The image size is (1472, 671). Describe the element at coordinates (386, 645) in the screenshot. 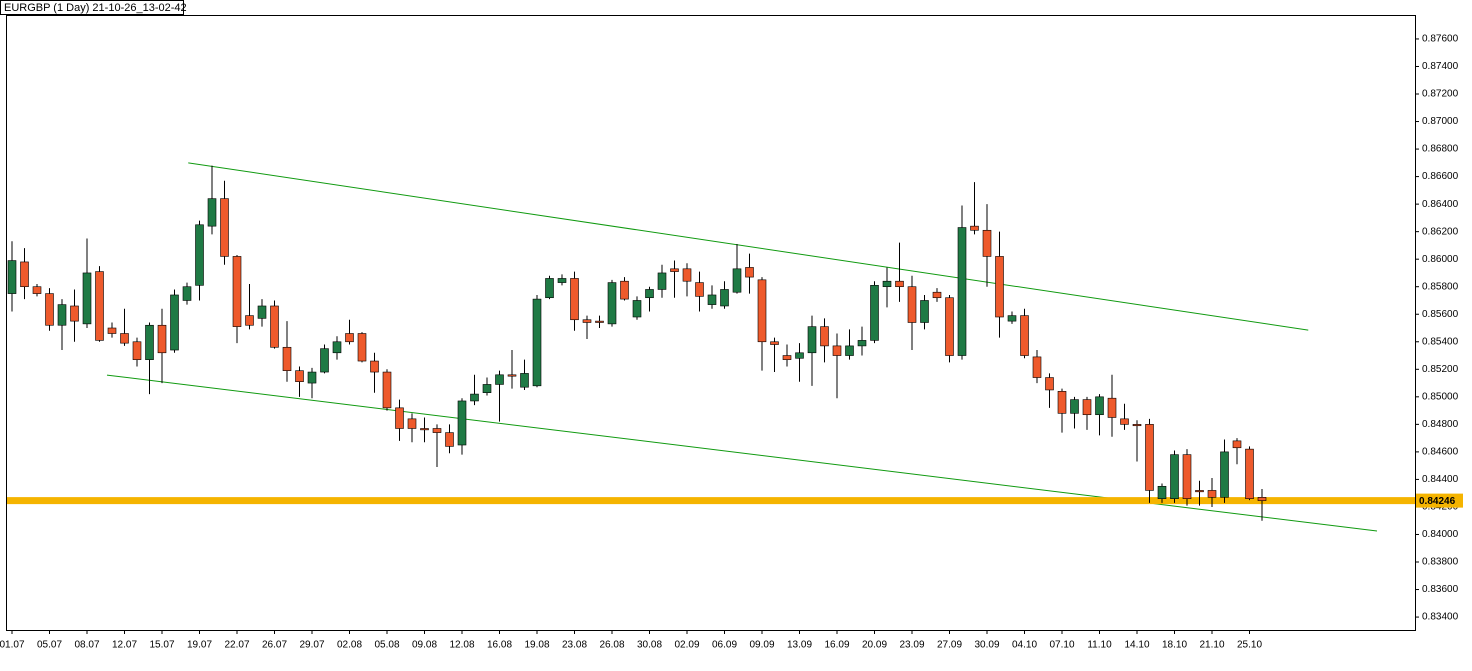

I see `x-tick-label: 05.08` at that location.